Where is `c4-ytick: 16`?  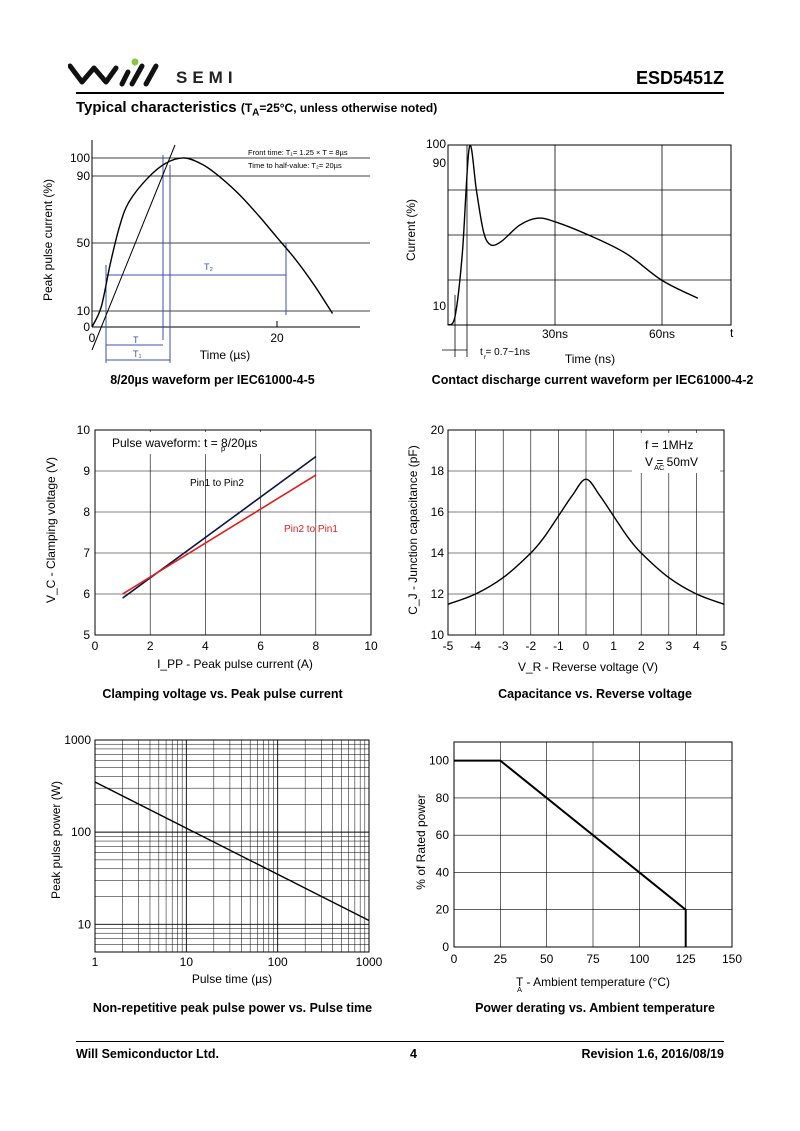
c4-ytick: 16 is located at coordinates (438, 512).